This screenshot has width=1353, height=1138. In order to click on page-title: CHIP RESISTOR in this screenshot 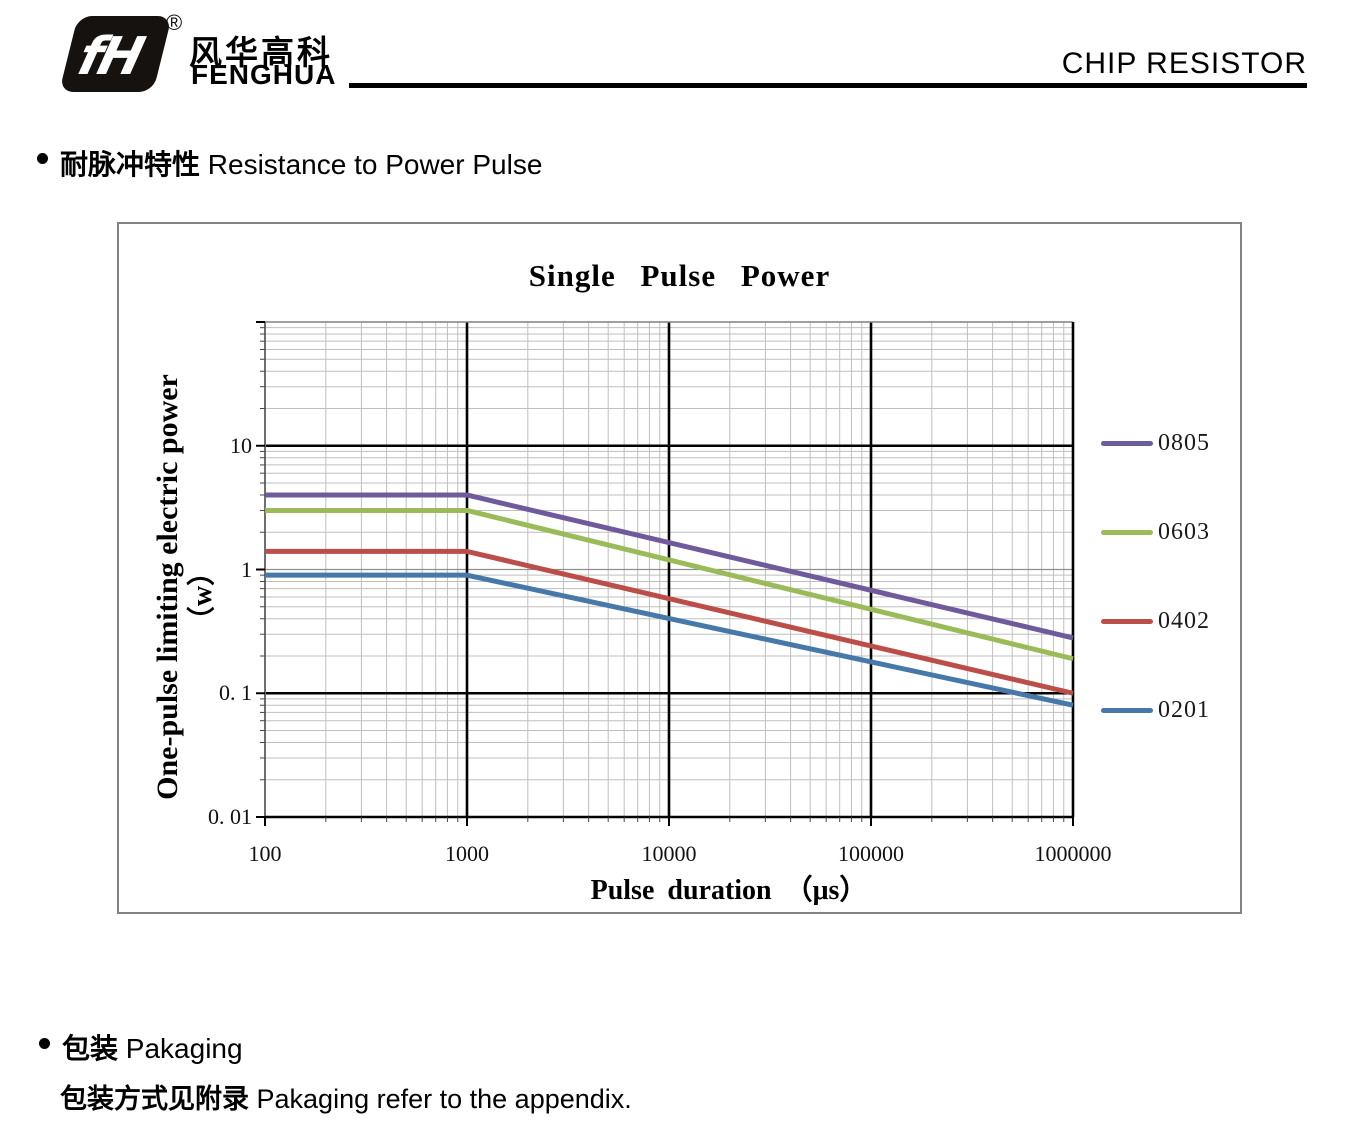, I will do `click(1184, 63)`.